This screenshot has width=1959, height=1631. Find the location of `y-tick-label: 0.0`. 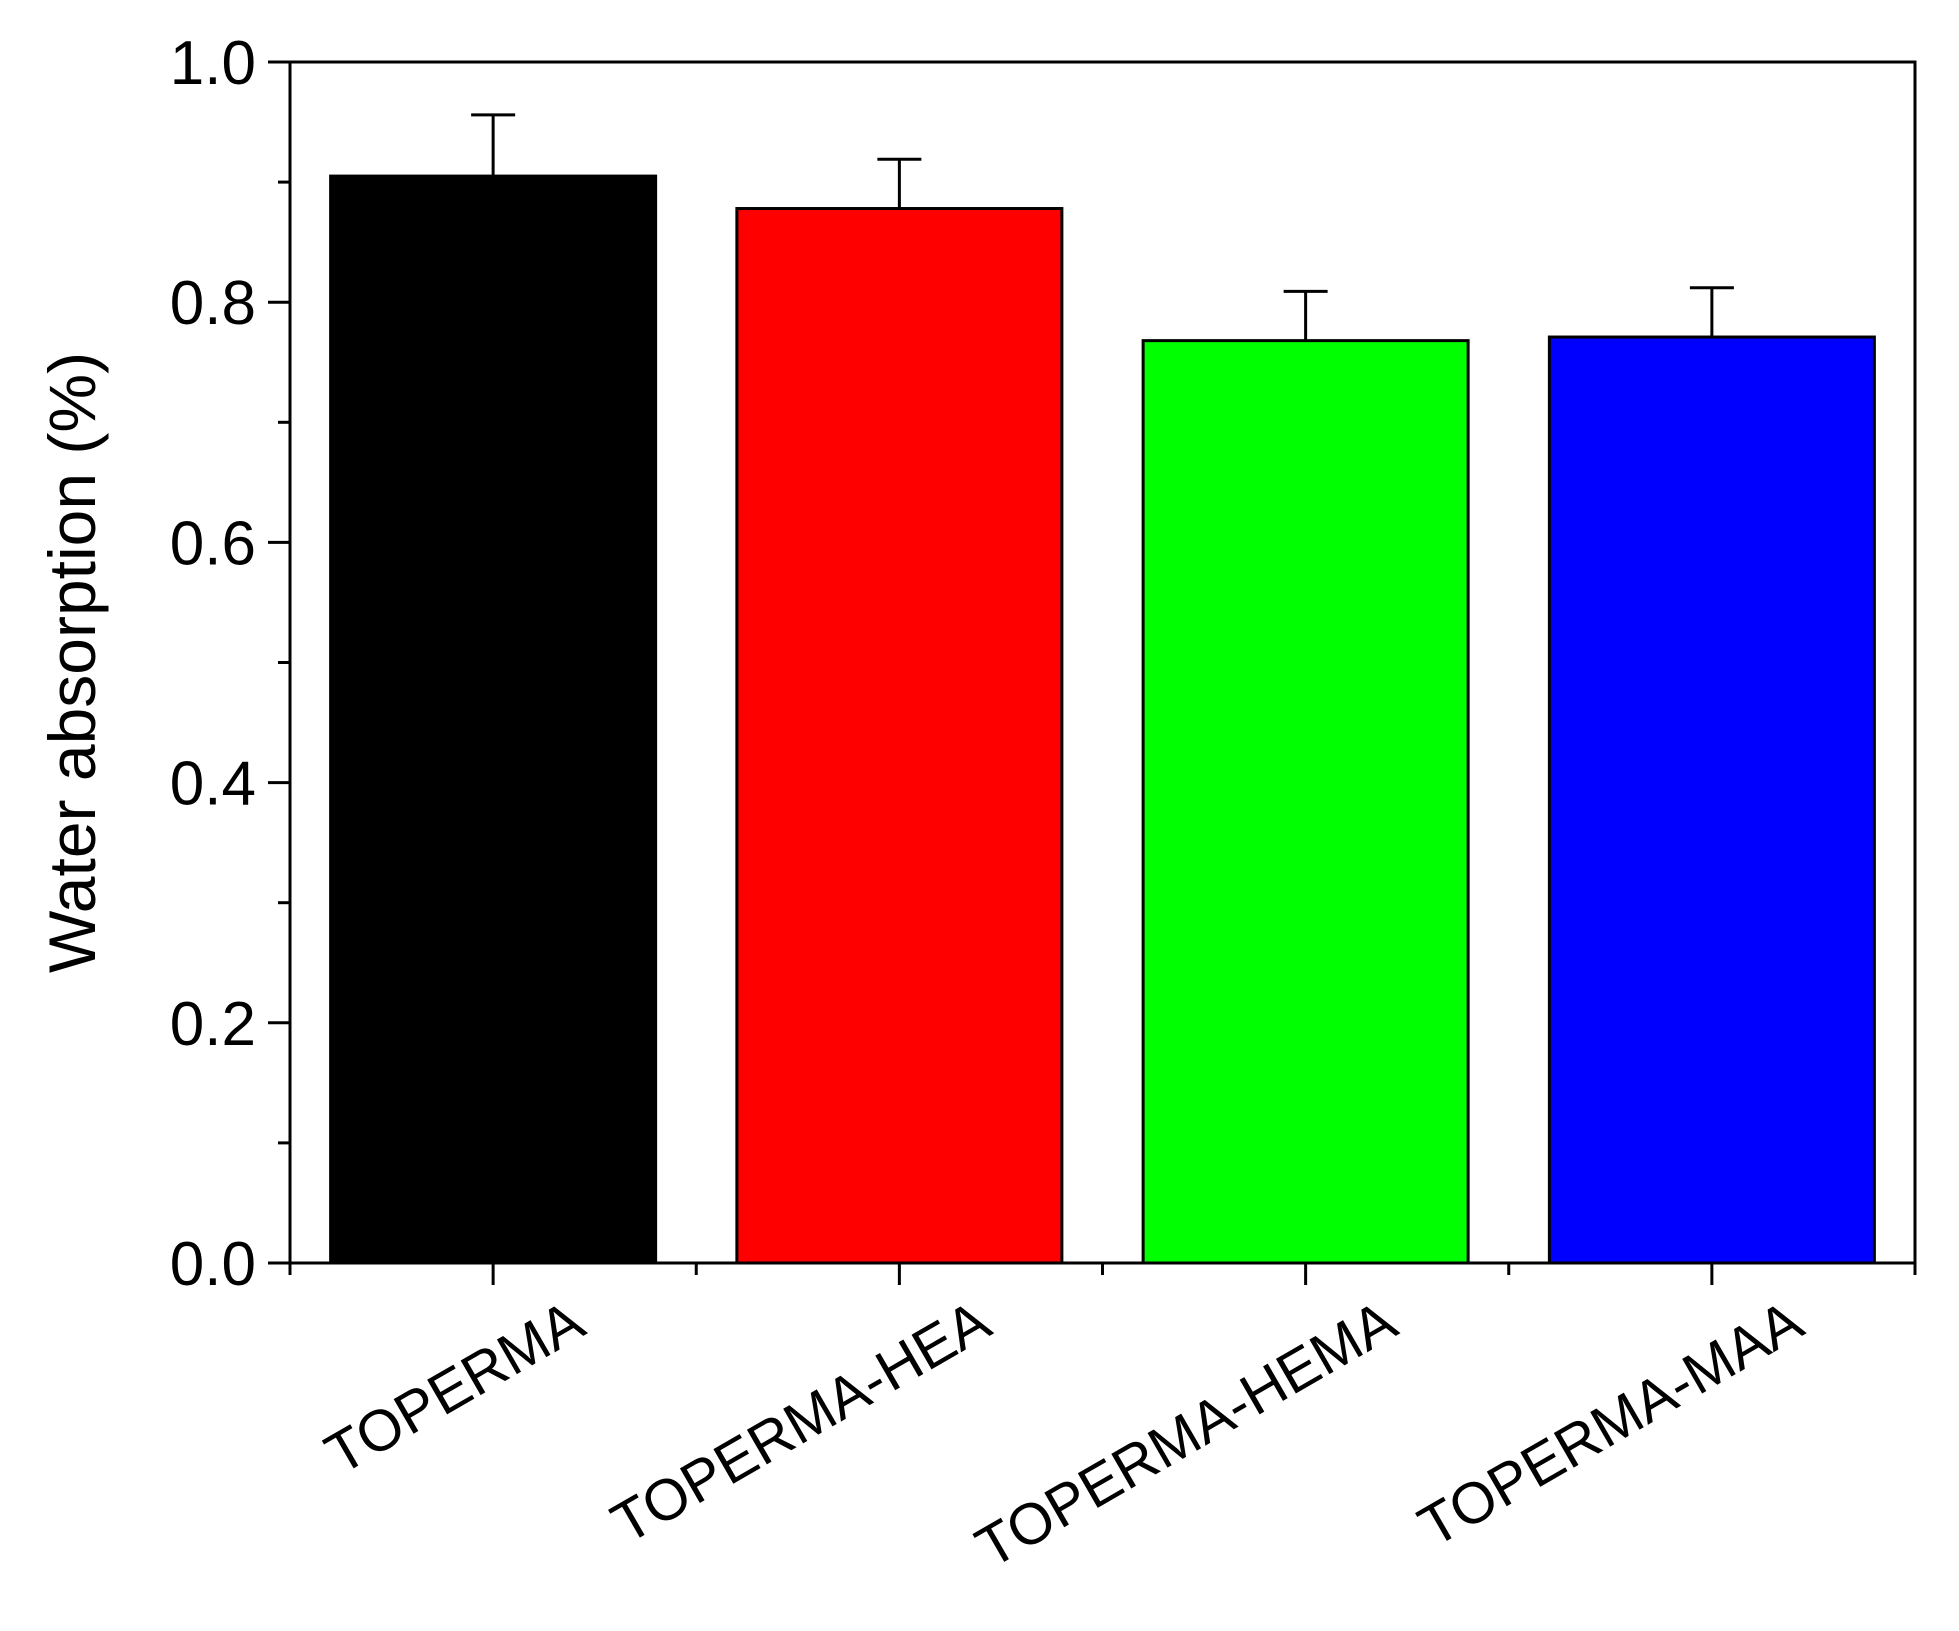

y-tick-label: 0.0 is located at coordinates (213, 1264).